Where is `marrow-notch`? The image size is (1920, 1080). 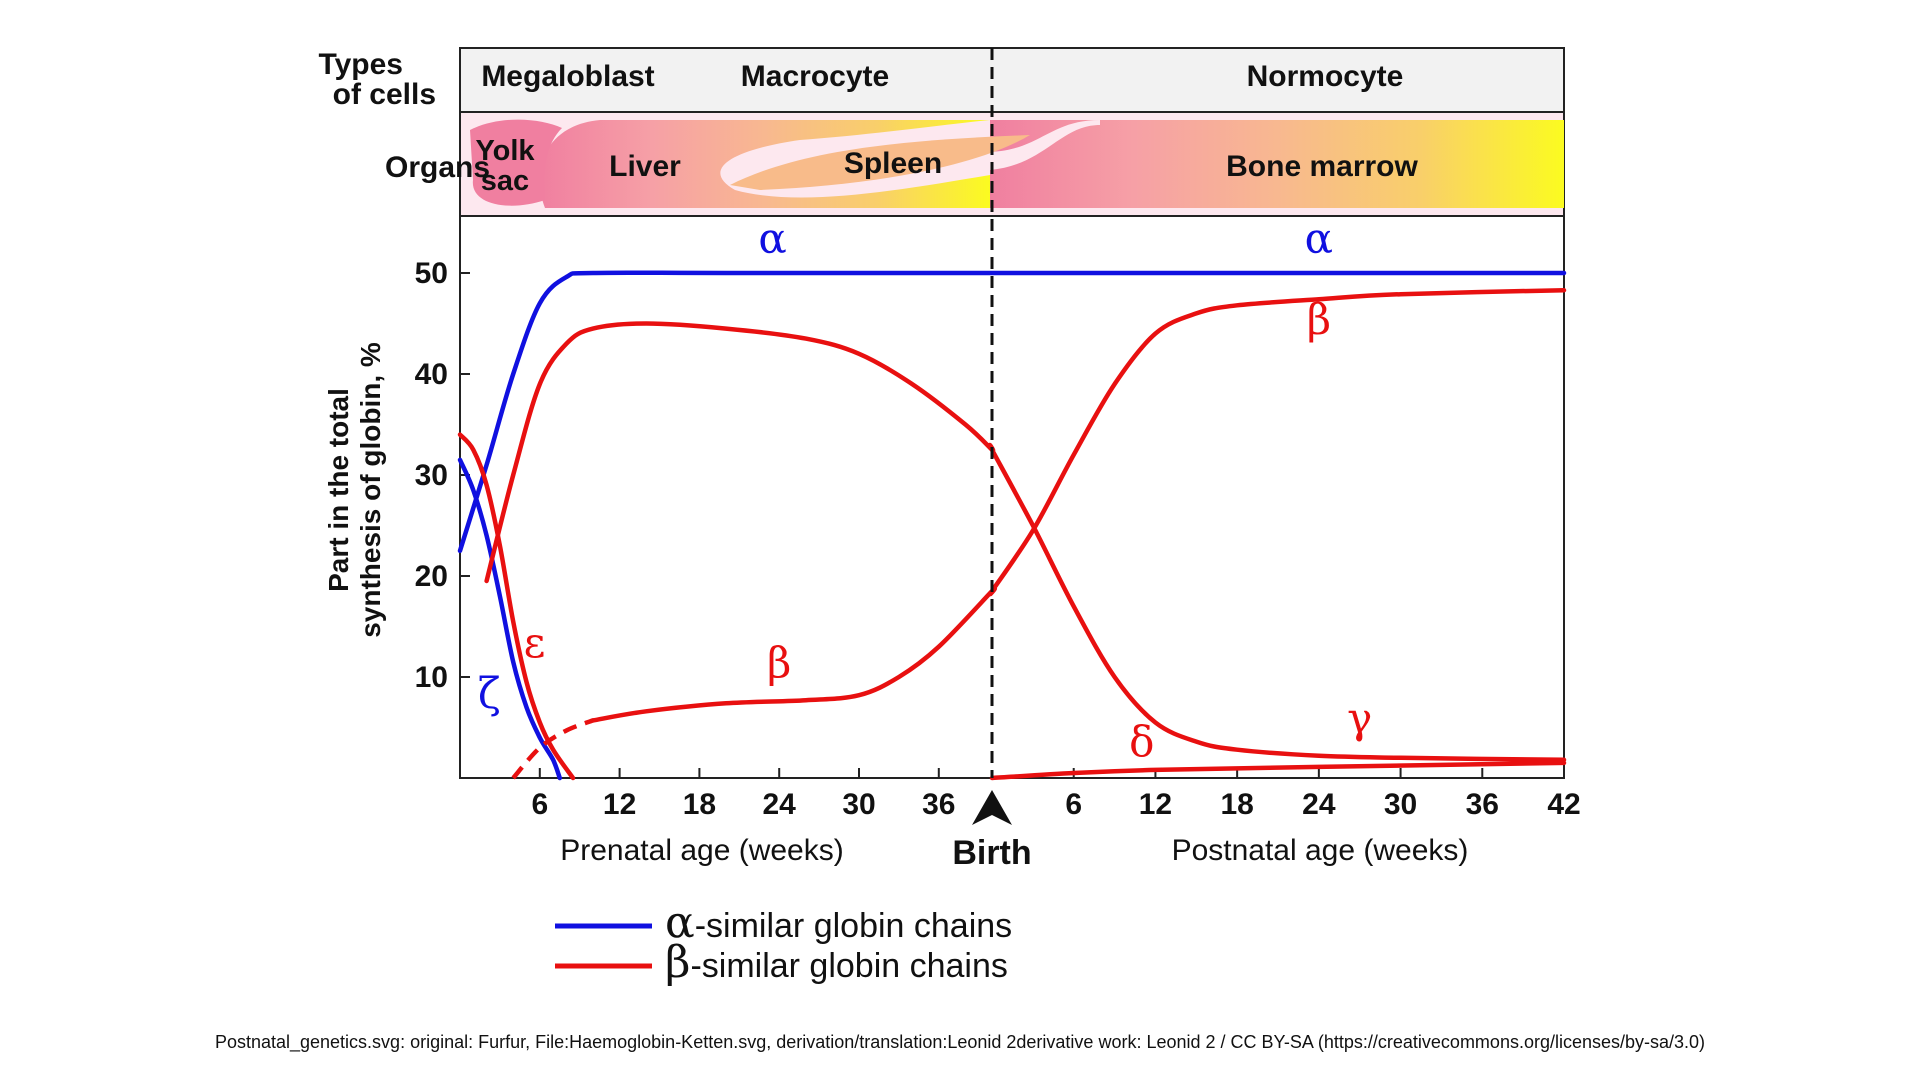
marrow-notch is located at coordinates (1045, 145).